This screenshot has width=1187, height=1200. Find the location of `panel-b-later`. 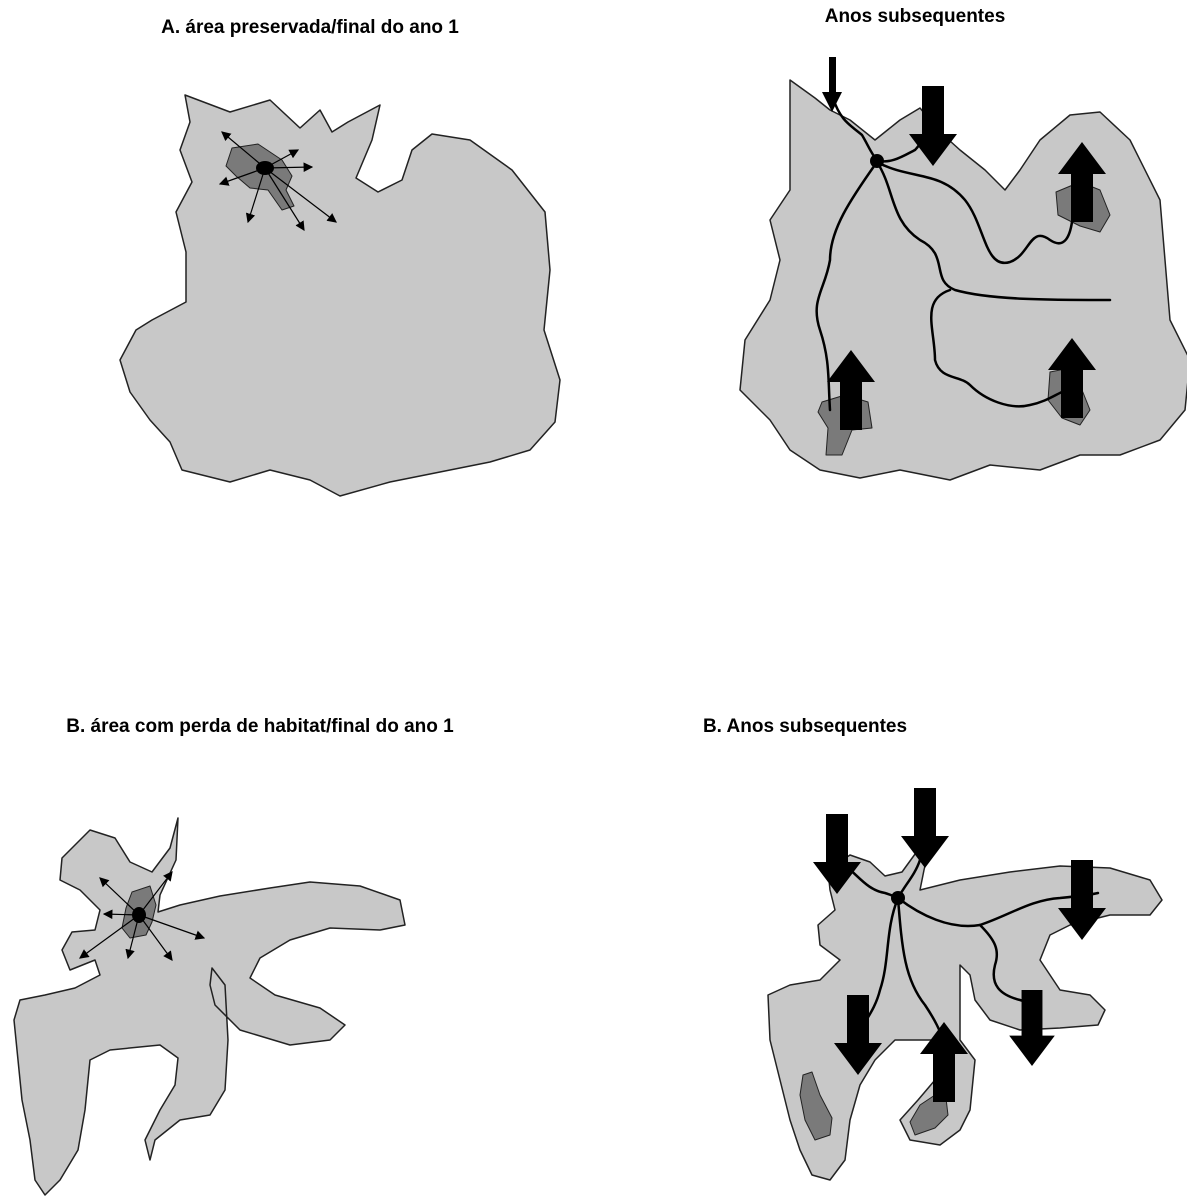

panel-b-later is located at coordinates (965, 984).